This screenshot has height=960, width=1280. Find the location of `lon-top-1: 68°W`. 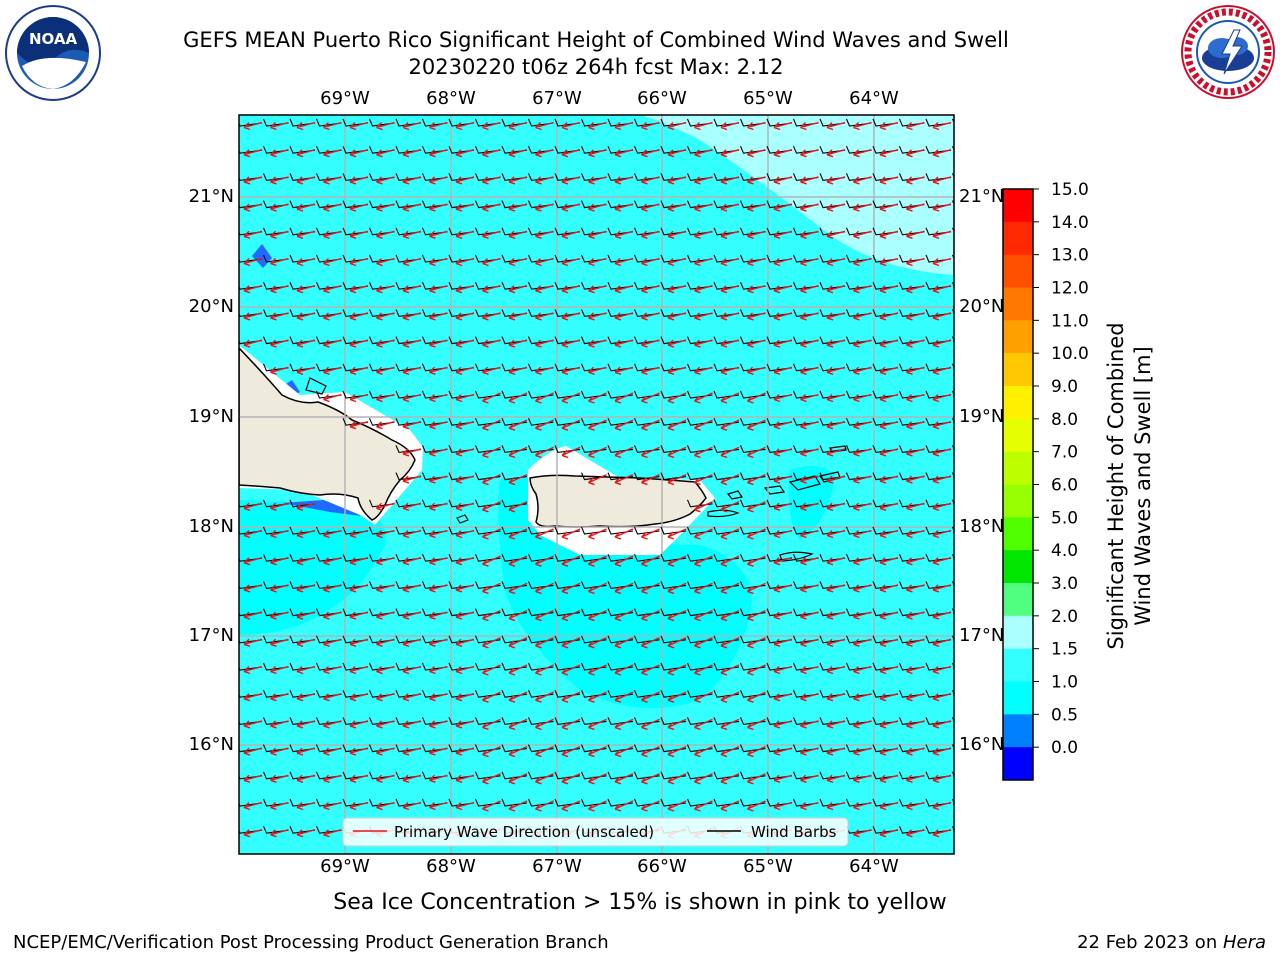

lon-top-1: 68°W is located at coordinates (451, 98).